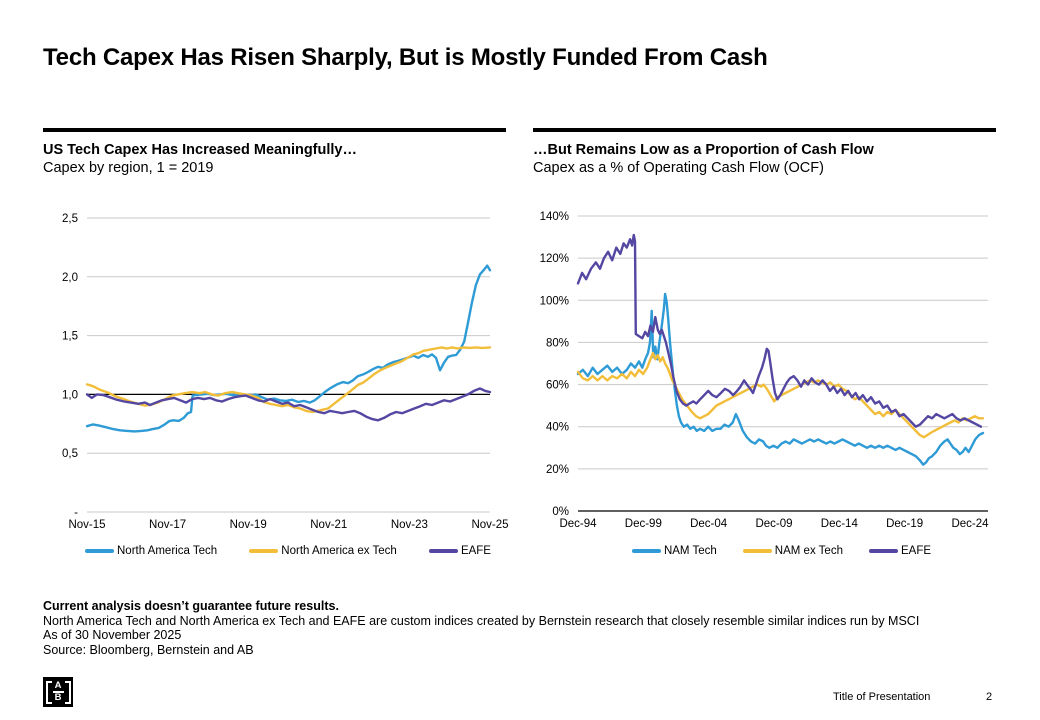  Describe the element at coordinates (554, 217) in the screenshot. I see `y-axis-tick-label: 140%` at that location.